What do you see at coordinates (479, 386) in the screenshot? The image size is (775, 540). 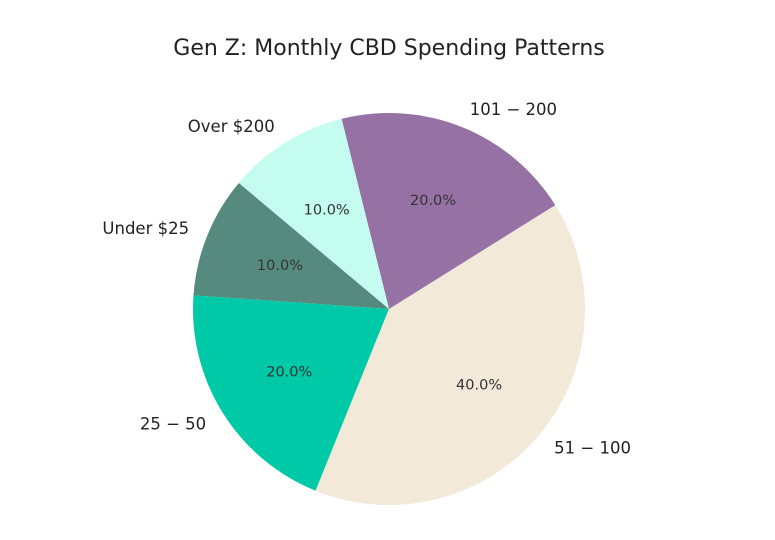 I see `slice-percent-label: 40.0%` at bounding box center [479, 386].